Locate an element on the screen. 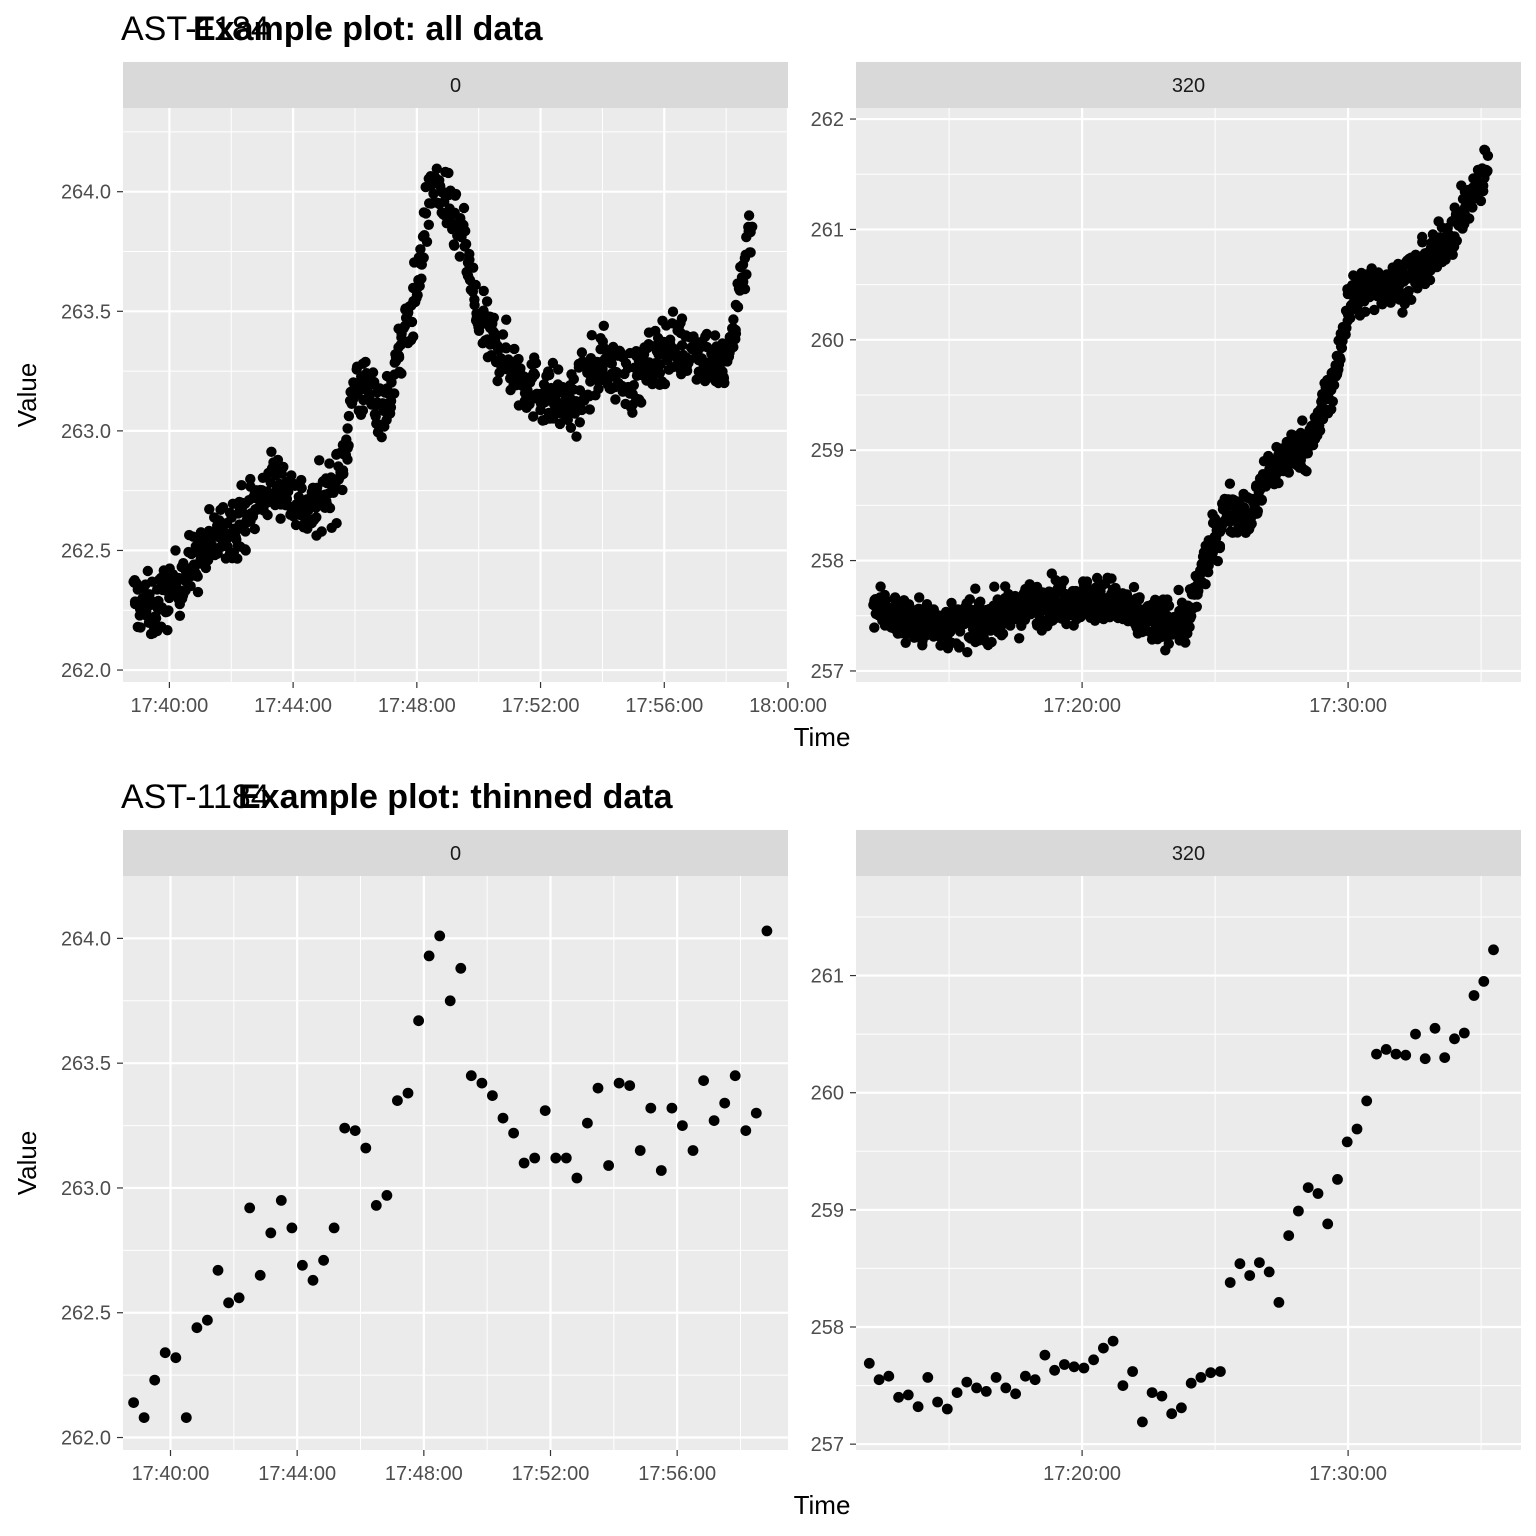 This screenshot has width=1536, height=1536. y-tick-label: 262.5 is located at coordinates (86, 551).